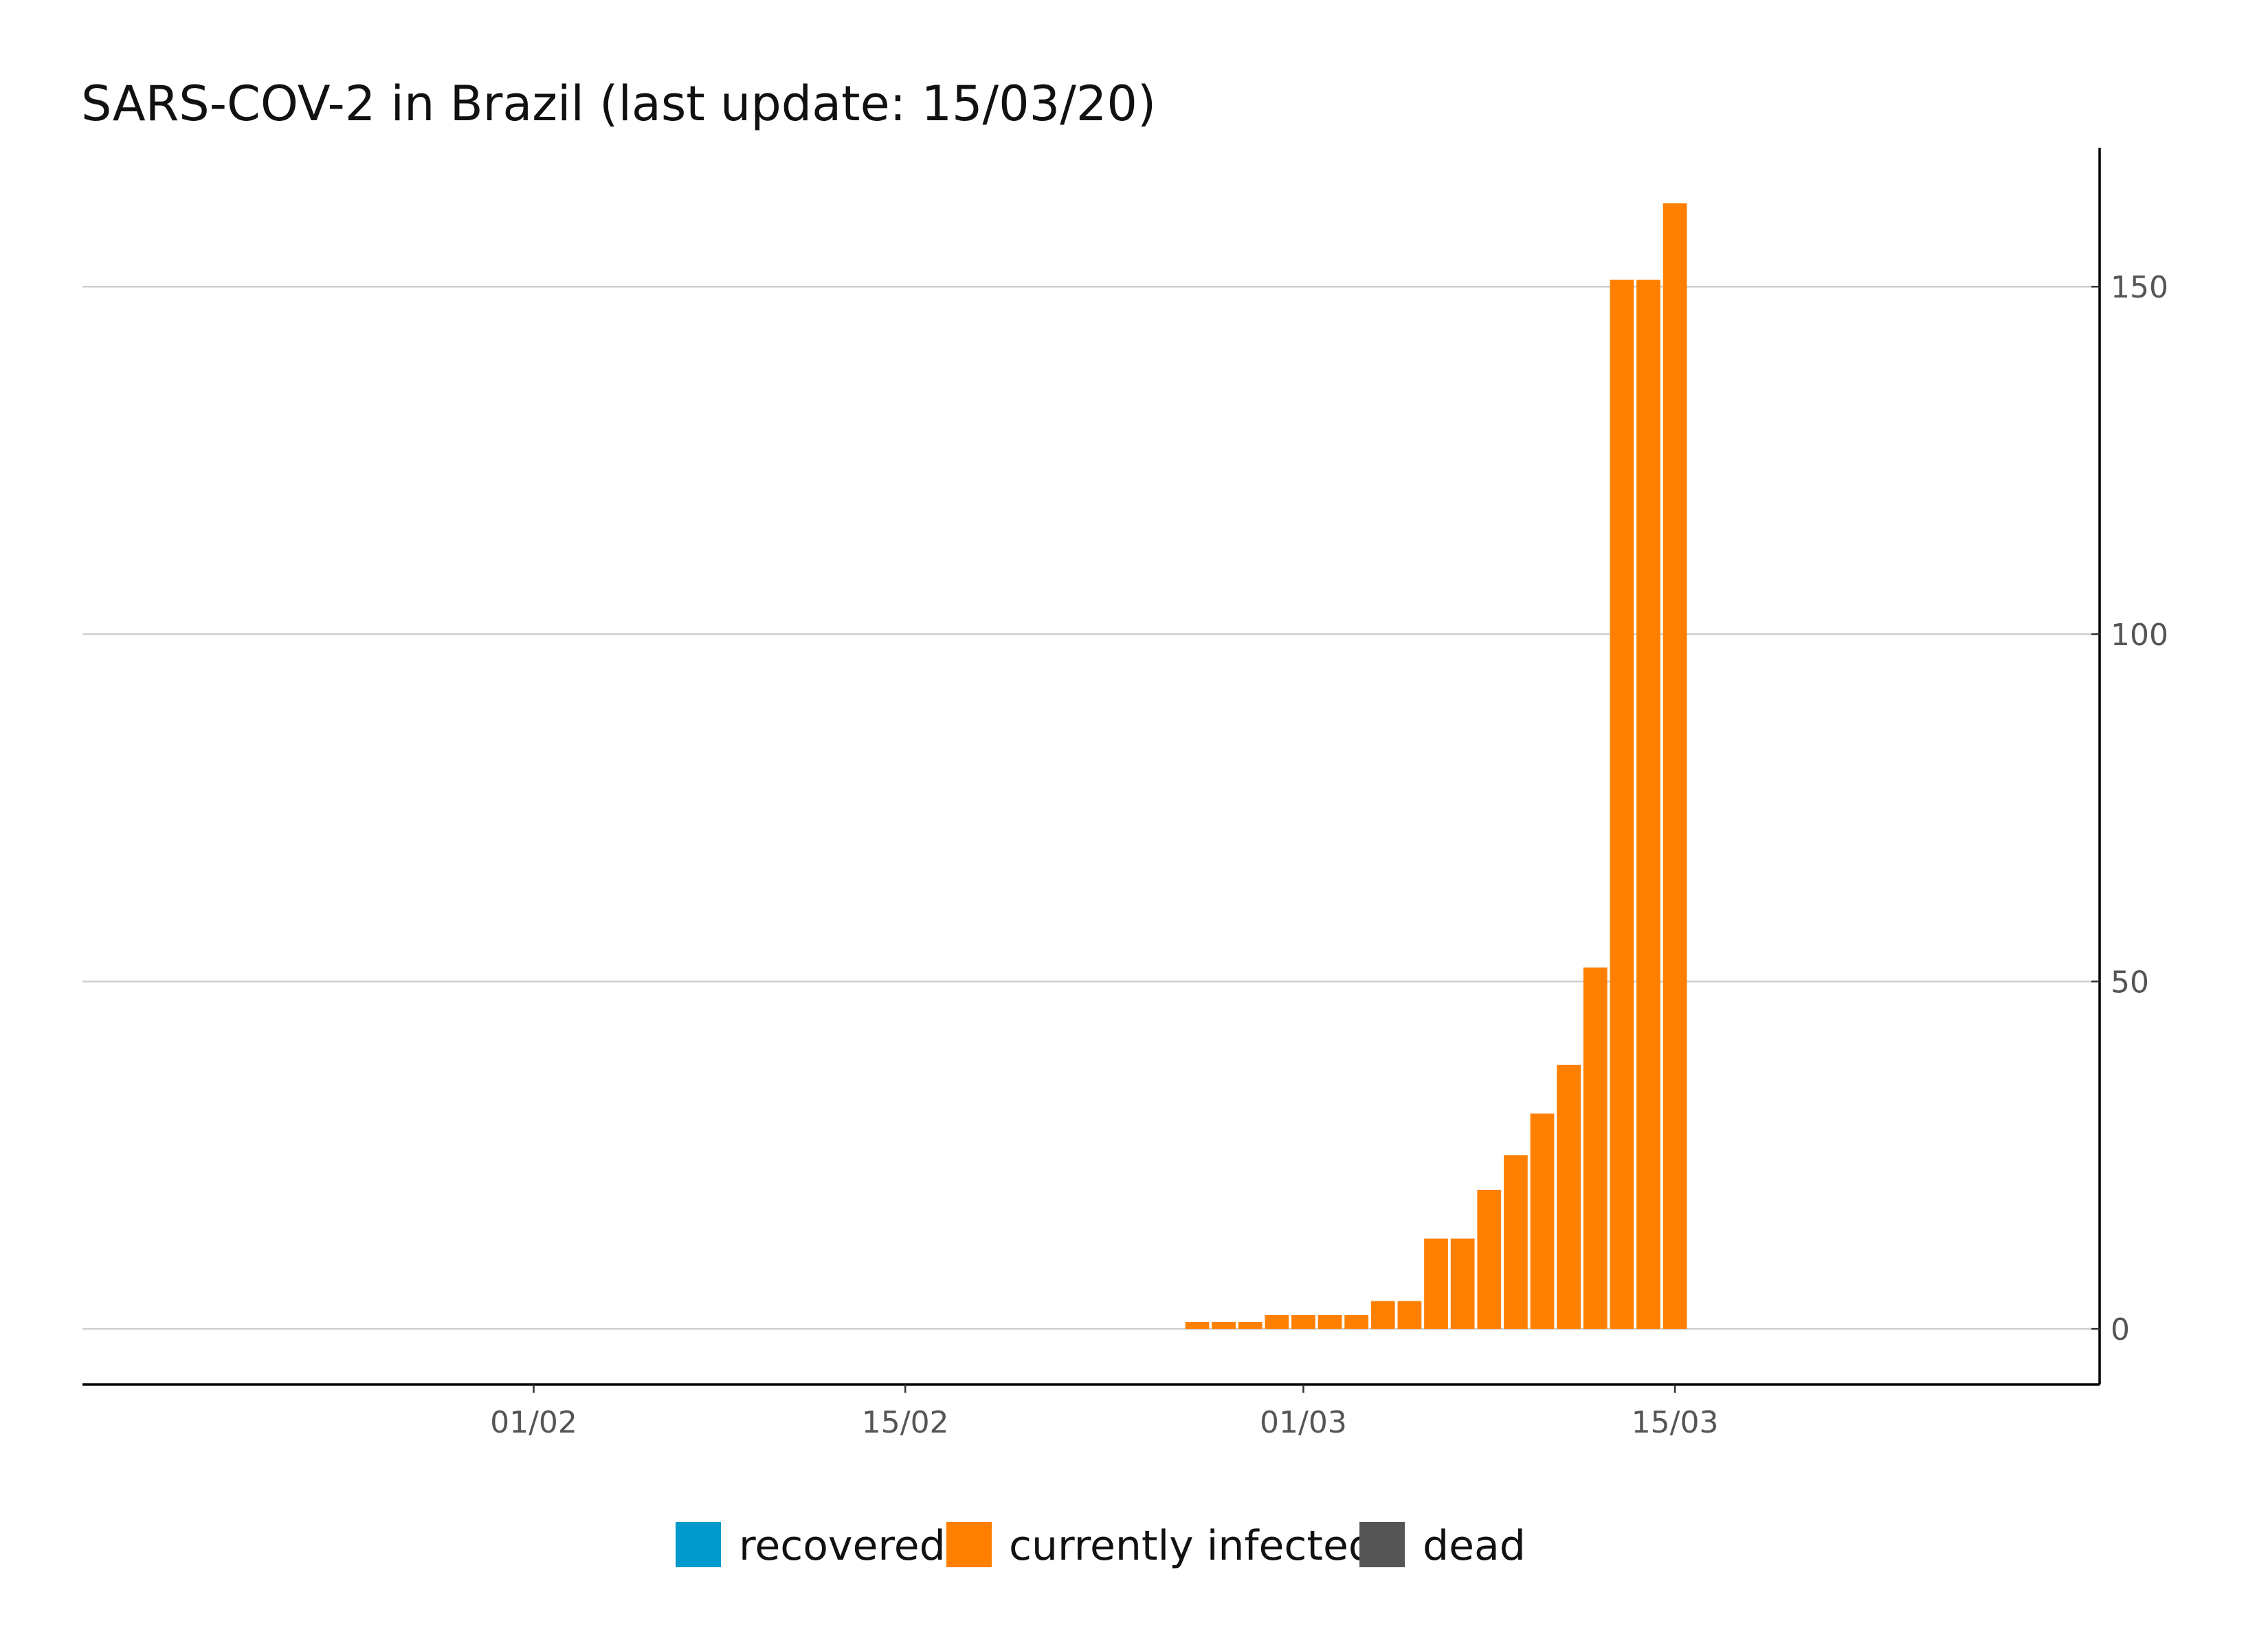 This screenshot has height=1649, width=2268. I want to click on legend-label-dead: dead, so click(1474, 1546).